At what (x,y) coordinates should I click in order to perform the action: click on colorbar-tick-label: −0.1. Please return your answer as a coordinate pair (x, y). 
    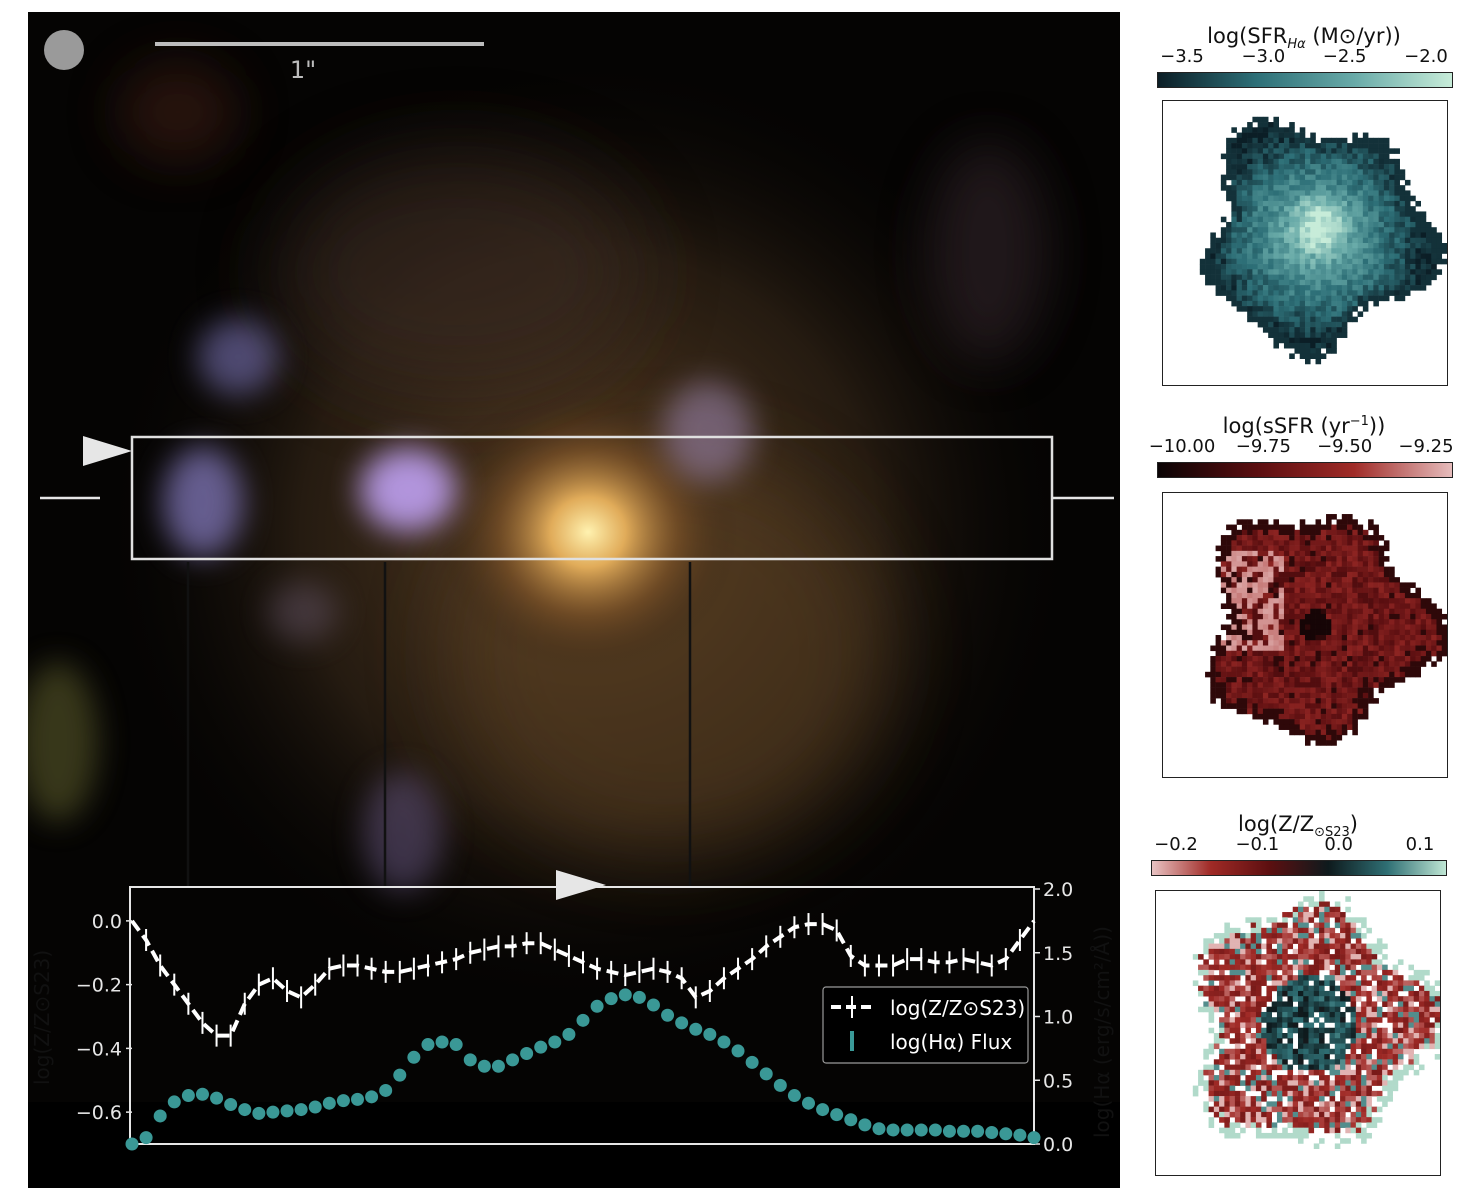
    Looking at the image, I should click on (1257, 844).